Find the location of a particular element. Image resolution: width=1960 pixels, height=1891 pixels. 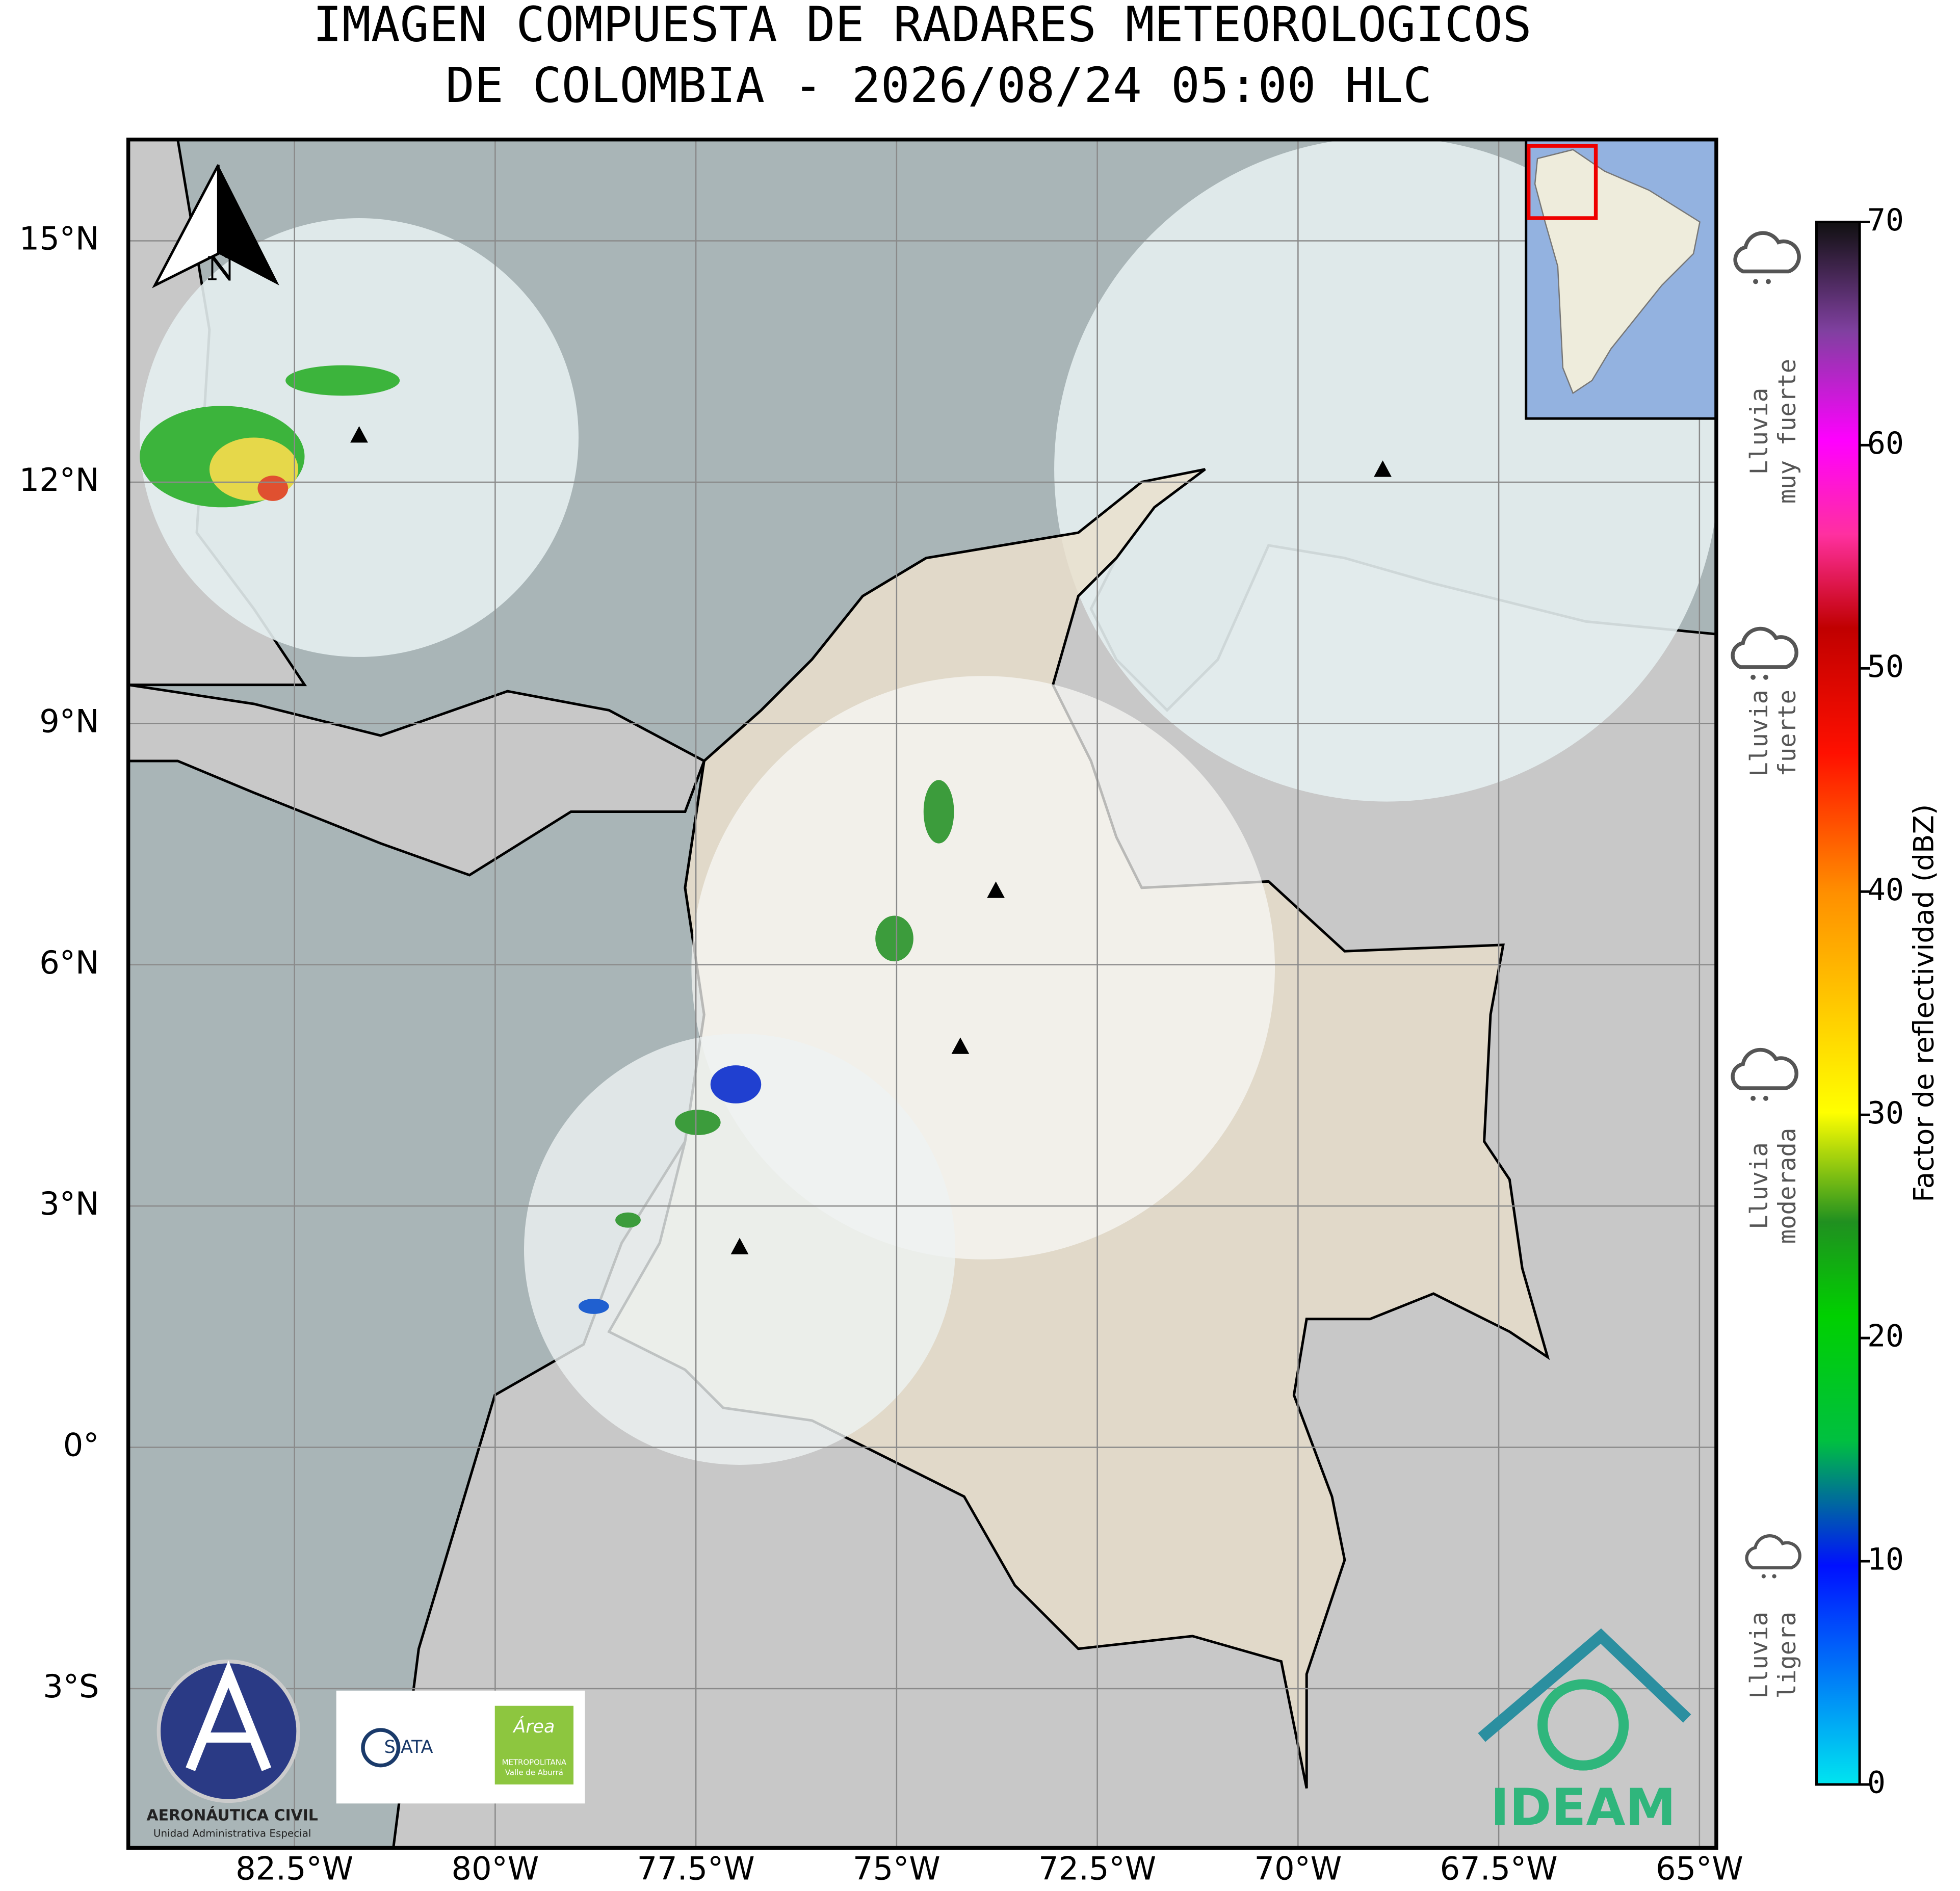

rain-category-label: muy fuerte is located at coordinates (1787, 431).